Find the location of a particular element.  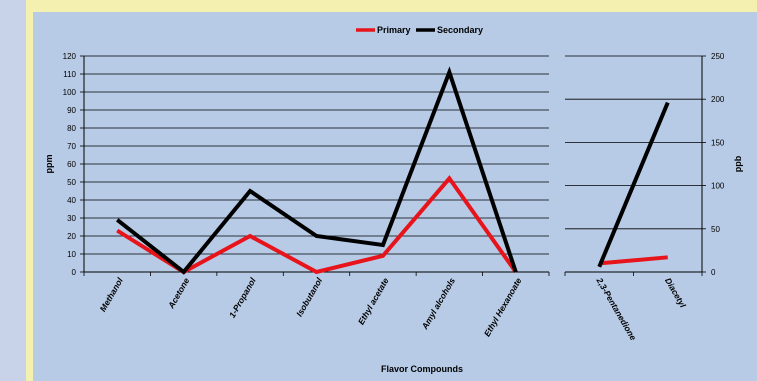

right-x-tick-label-0: 2,3-Pentanedione is located at coordinates (616, 308).